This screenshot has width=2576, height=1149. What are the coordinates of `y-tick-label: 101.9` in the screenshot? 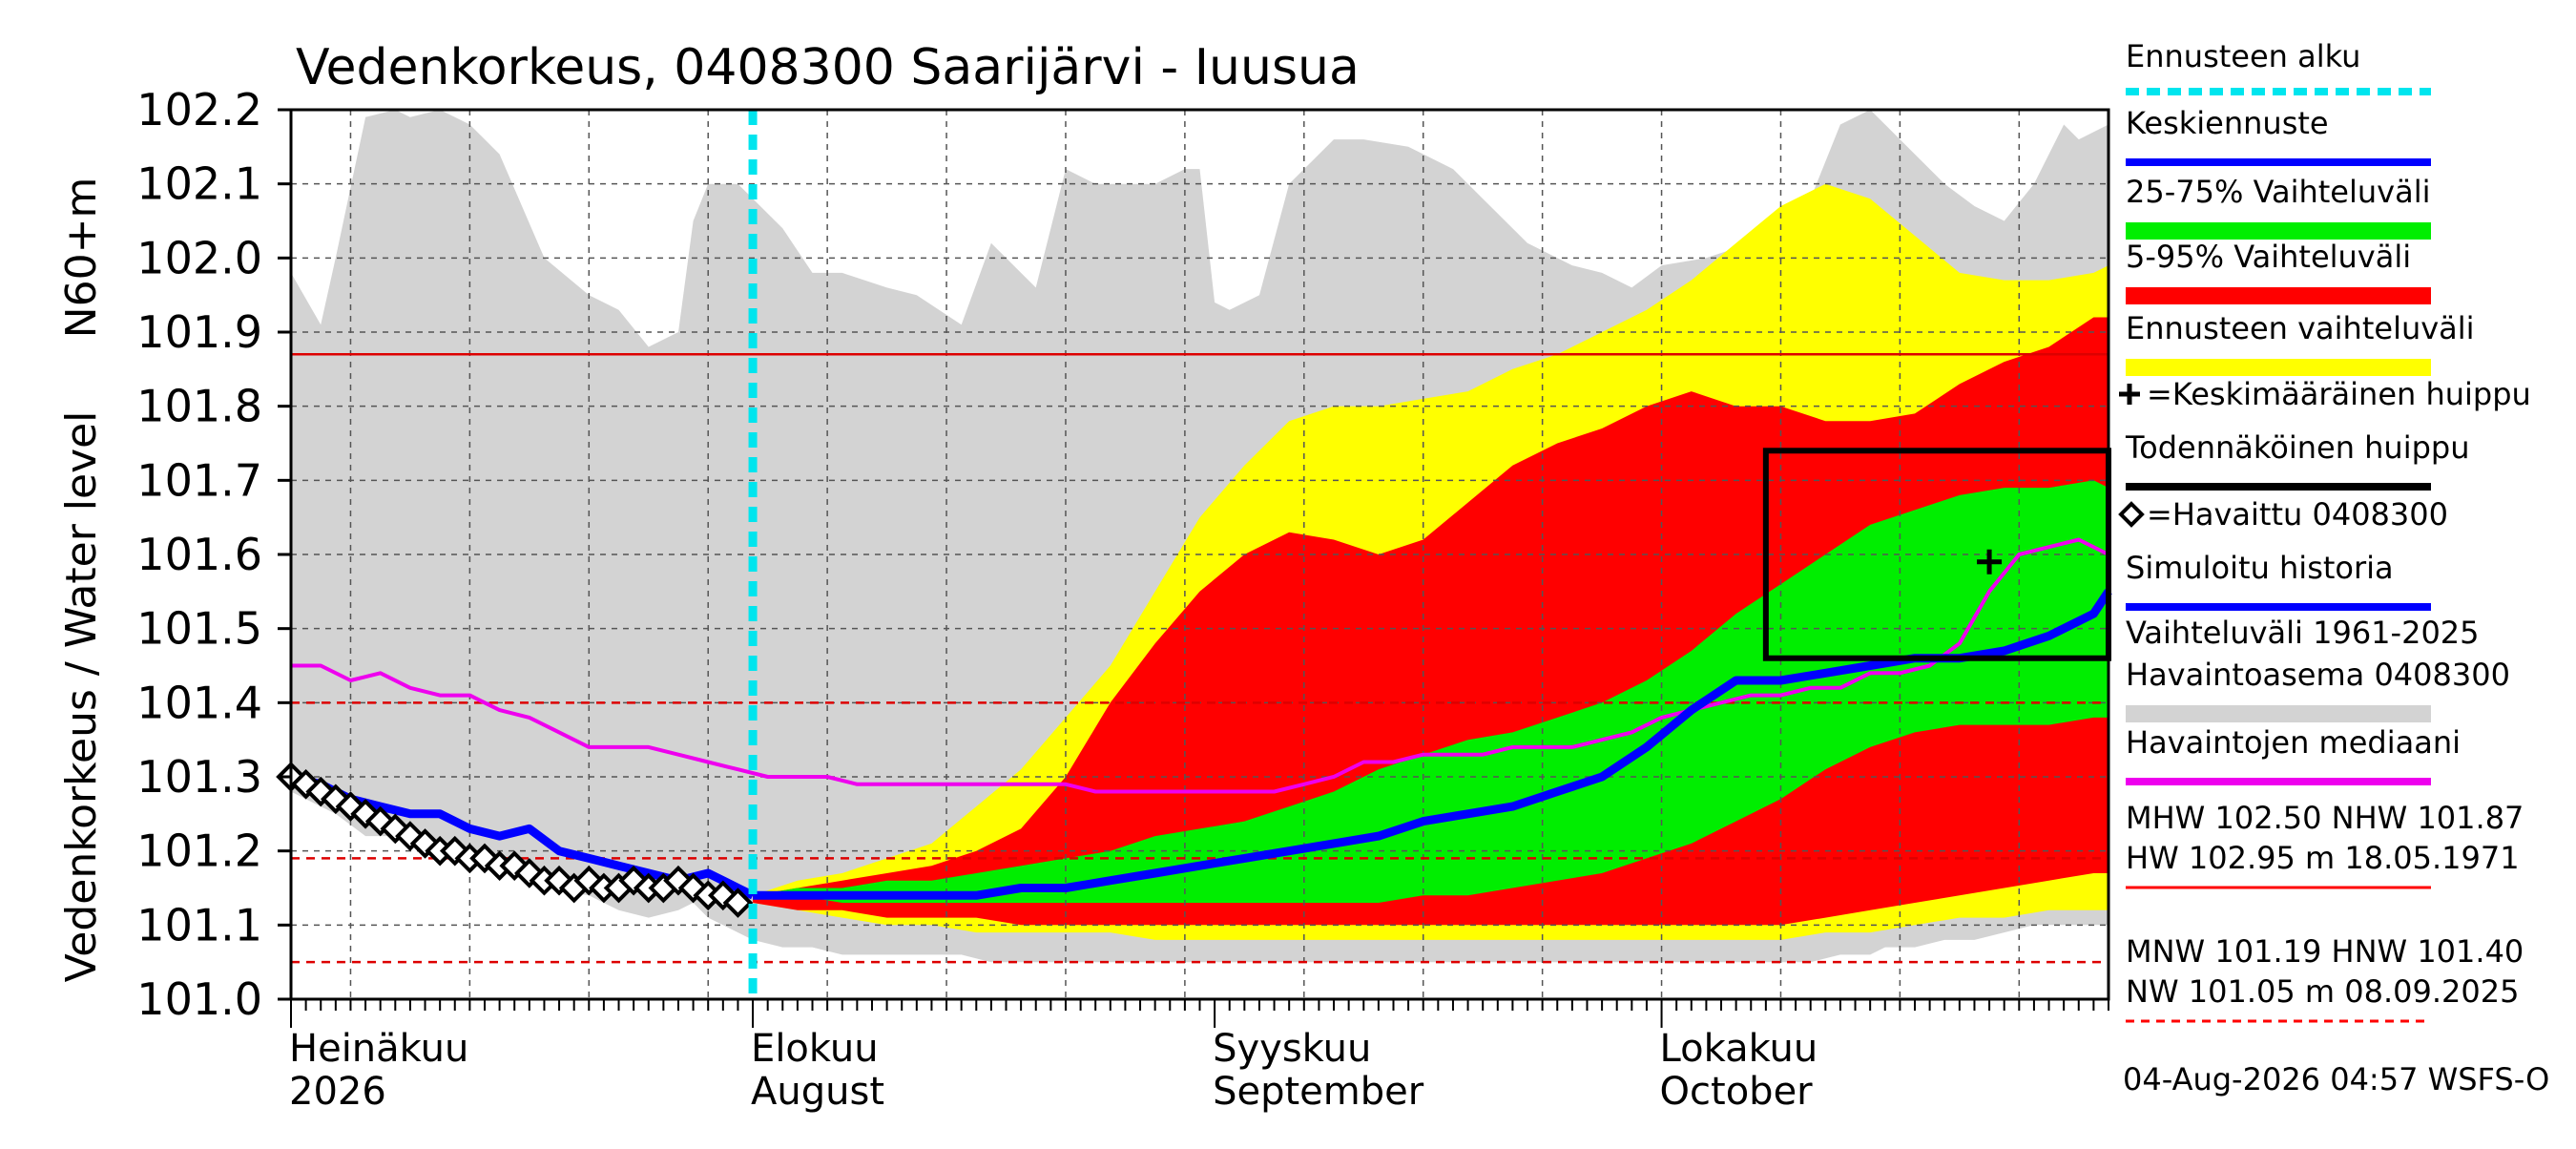 It's located at (199, 332).